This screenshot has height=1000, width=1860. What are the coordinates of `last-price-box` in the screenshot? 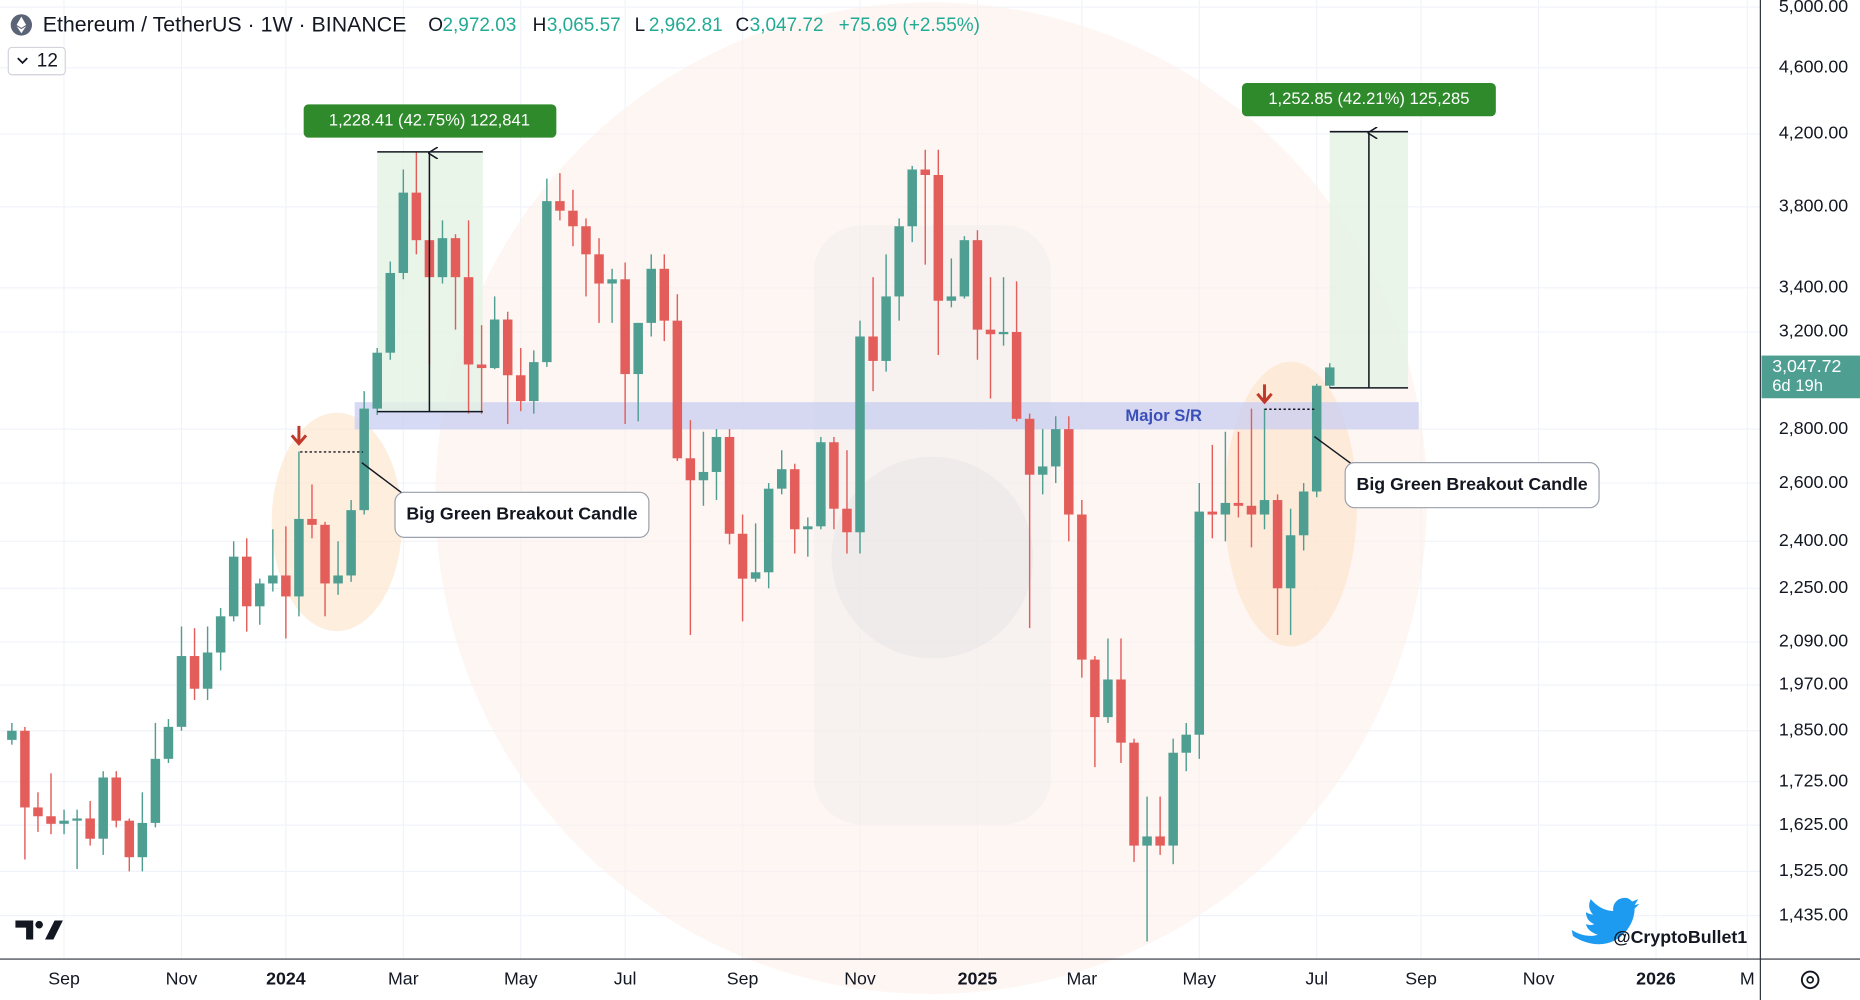 It's located at (1810, 377).